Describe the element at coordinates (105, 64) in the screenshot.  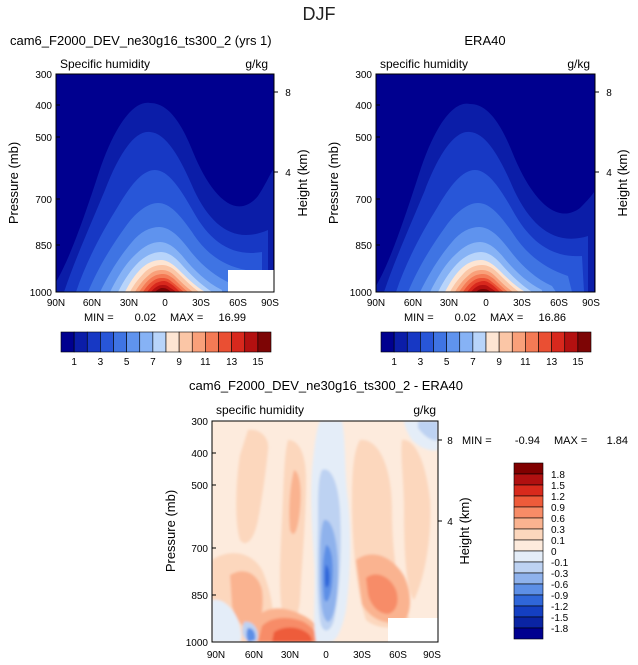
I see `panel-model-subtitle-left: Specific humidity` at that location.